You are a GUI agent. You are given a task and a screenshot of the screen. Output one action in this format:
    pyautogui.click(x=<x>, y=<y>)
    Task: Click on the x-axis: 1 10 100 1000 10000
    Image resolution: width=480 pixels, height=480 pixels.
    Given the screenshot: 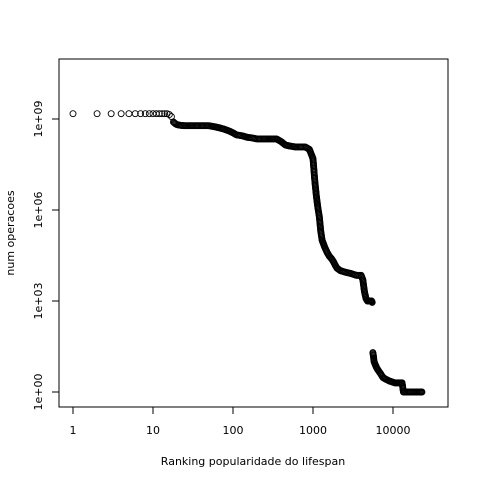 What is the action you would take?
    pyautogui.click(x=240, y=421)
    